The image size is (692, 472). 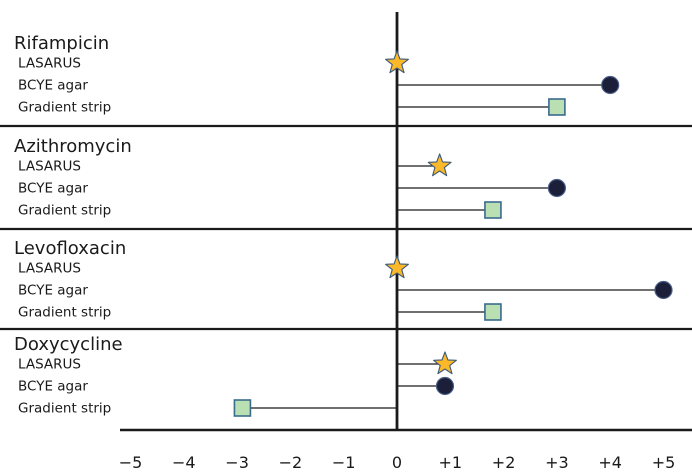 What do you see at coordinates (291, 462) in the screenshot?
I see `x-tick-label: −2` at bounding box center [291, 462].